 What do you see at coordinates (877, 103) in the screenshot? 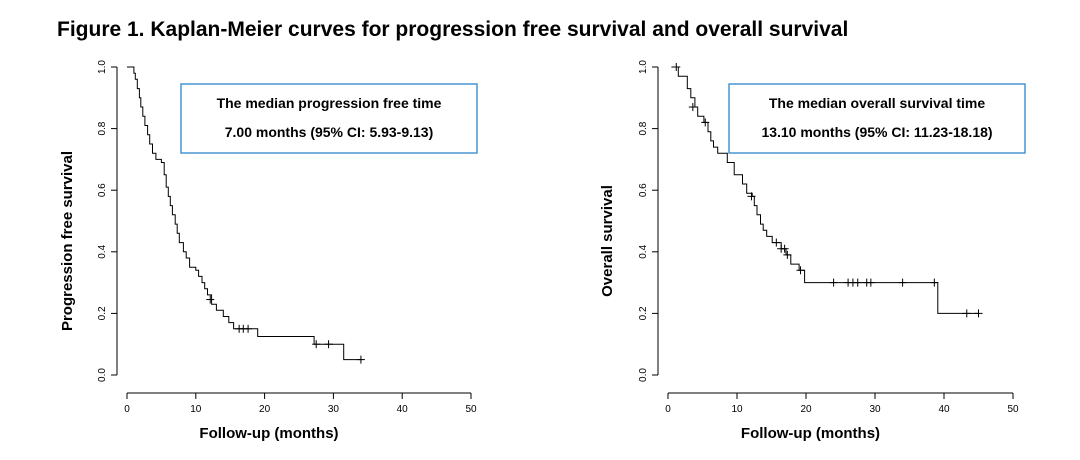
I see `median-annotation-title: The median overall survival time` at bounding box center [877, 103].